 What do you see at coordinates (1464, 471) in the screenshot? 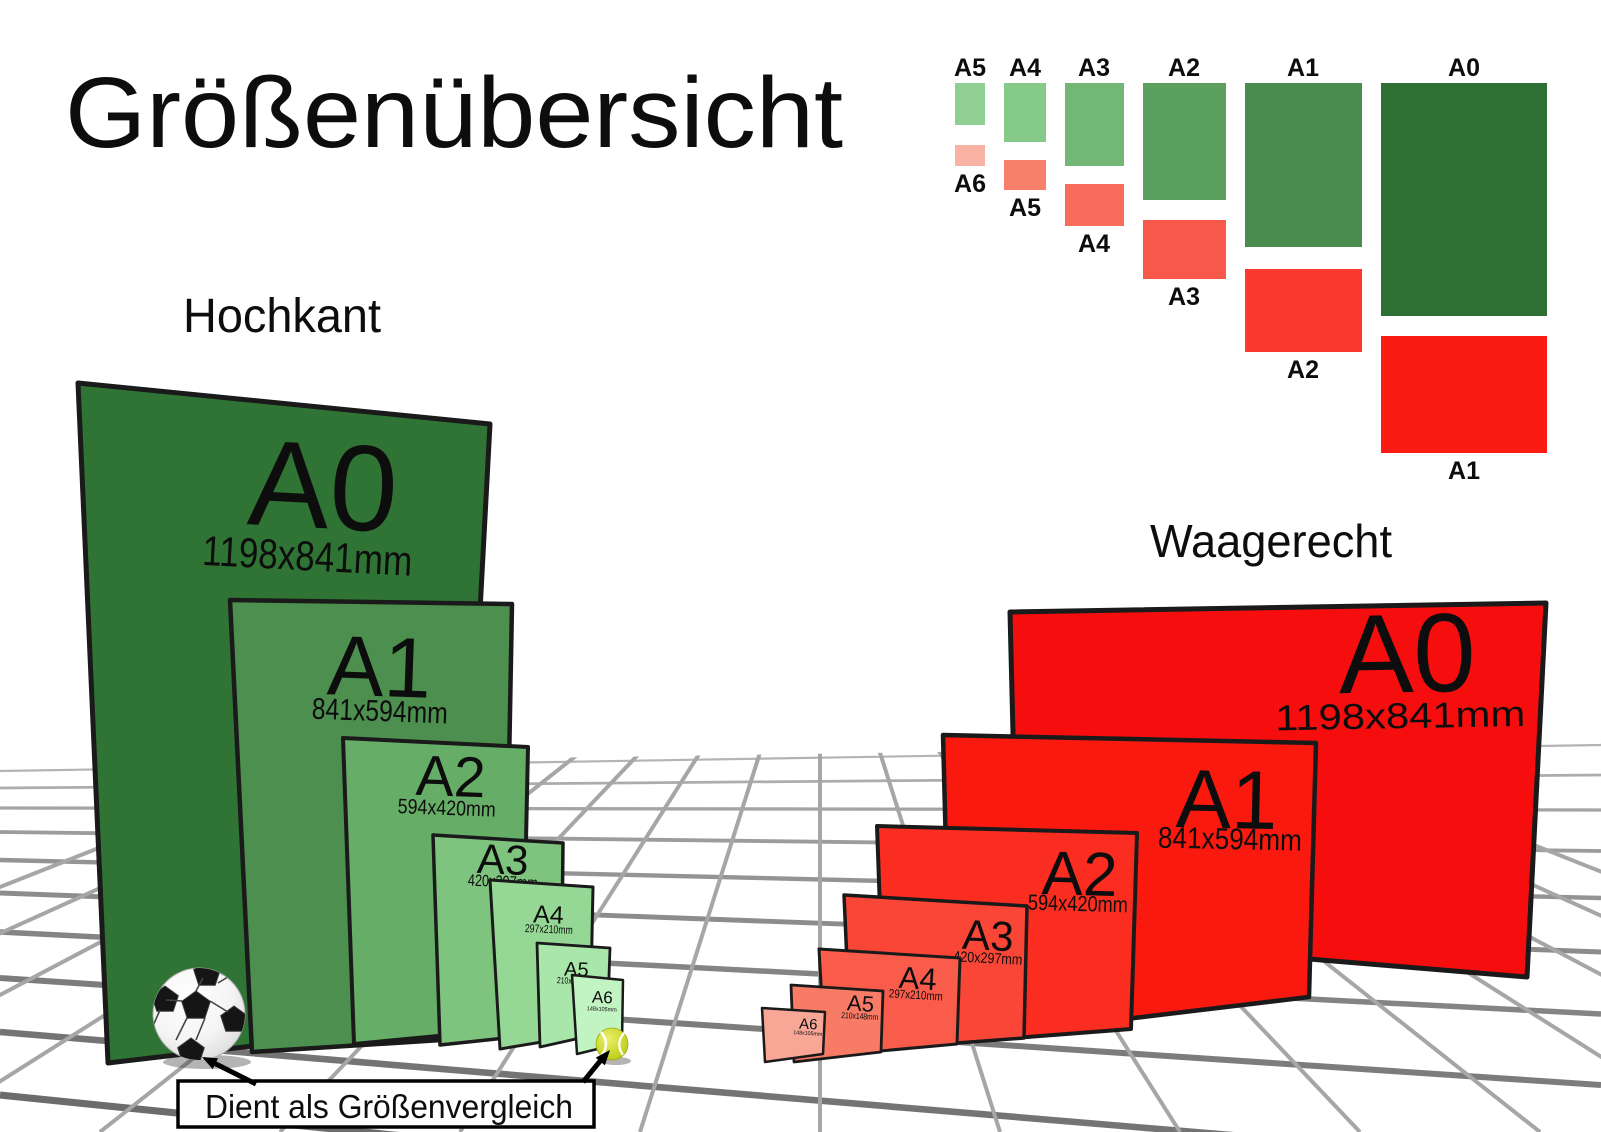
I see `size-chart-landscape-label: A1` at bounding box center [1464, 471].